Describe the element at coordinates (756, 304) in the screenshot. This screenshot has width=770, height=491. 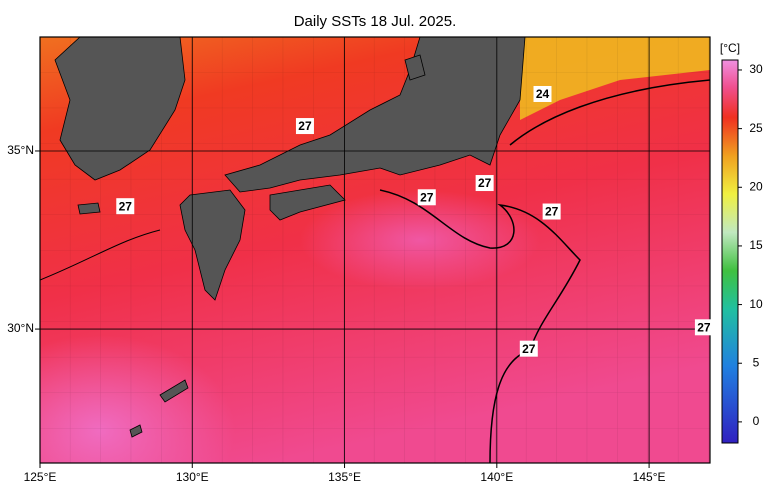
I see `colorbar-tick-label: 10` at that location.